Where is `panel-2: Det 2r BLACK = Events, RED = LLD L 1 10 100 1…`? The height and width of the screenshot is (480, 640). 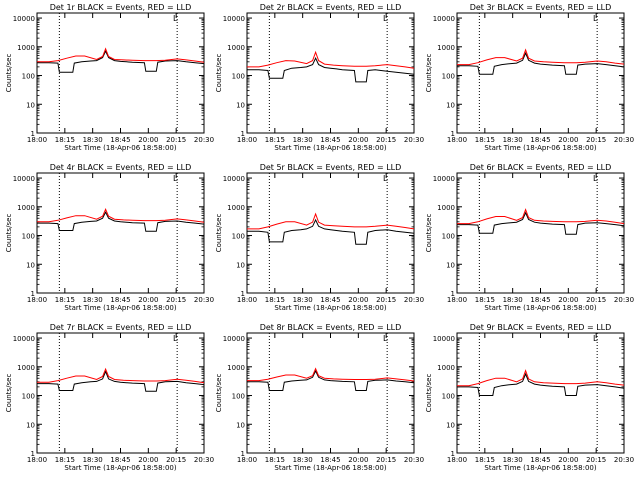 panel-2: Det 2r BLACK = Events, RED = LLD L 1 10 100 1… is located at coordinates (319, 77).